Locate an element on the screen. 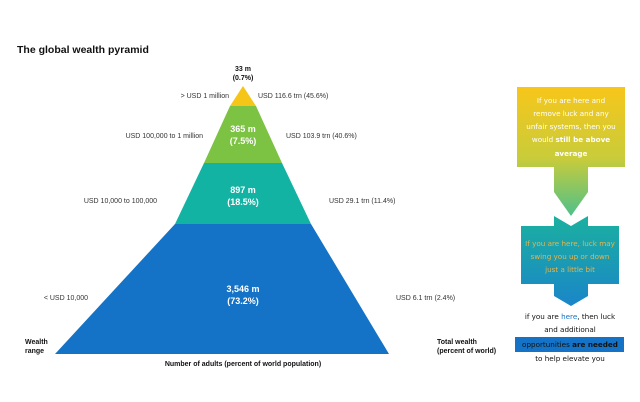  tier-1-shape is located at coordinates (243, 96).